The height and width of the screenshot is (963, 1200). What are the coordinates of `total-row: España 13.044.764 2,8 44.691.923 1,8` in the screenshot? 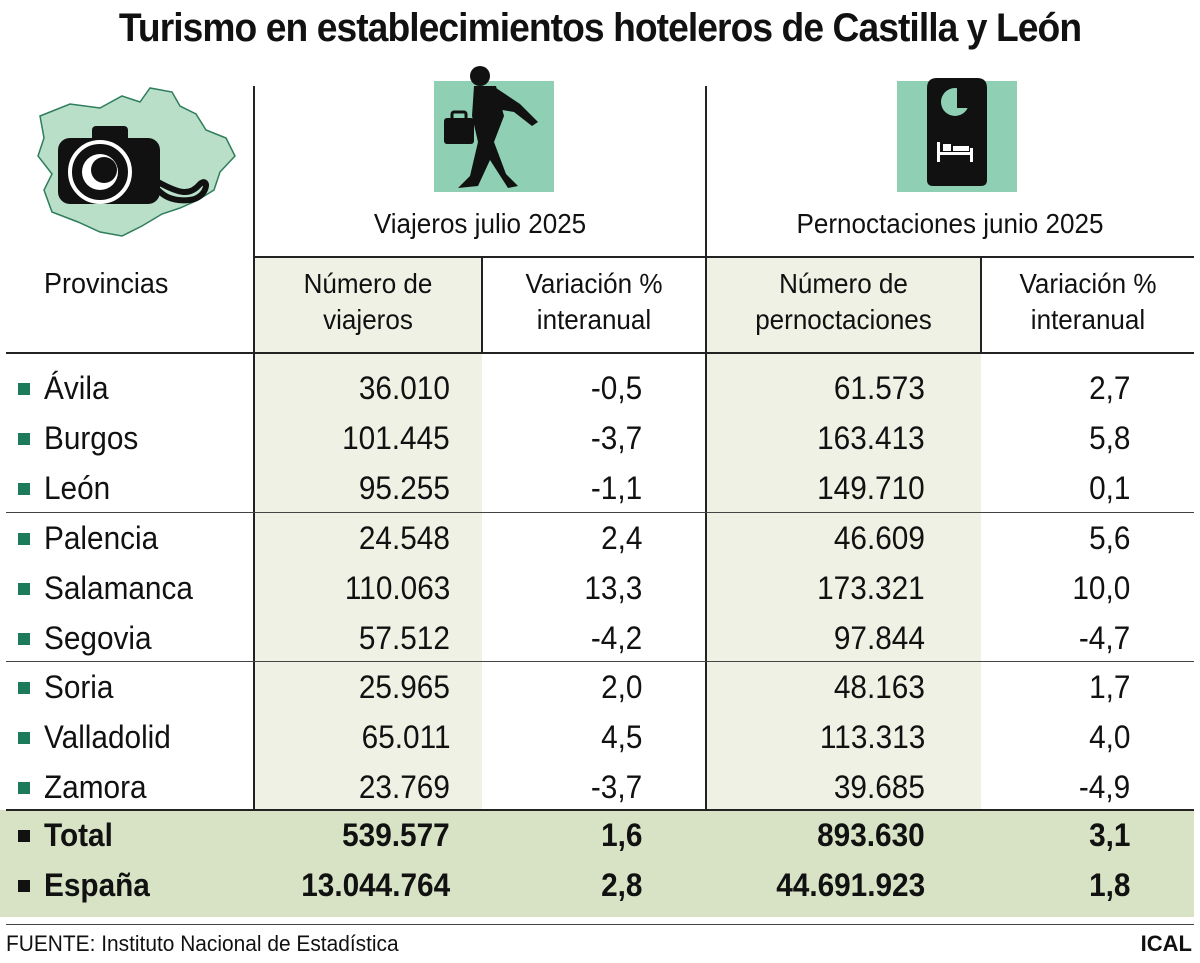 It's located at (600, 885).